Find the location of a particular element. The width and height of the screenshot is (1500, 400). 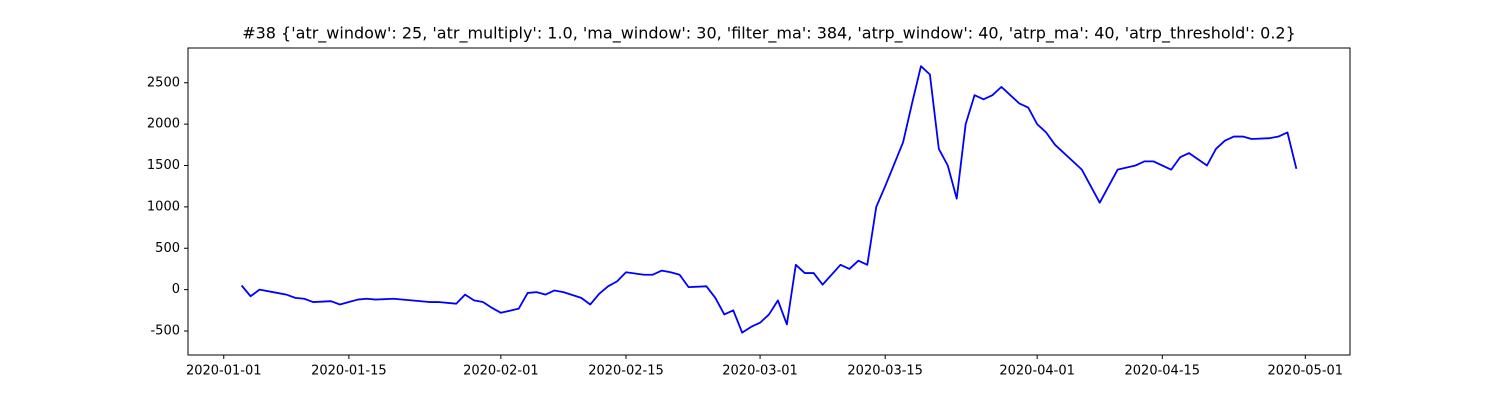

x-tick-label: 2020-03-01 is located at coordinates (760, 371).